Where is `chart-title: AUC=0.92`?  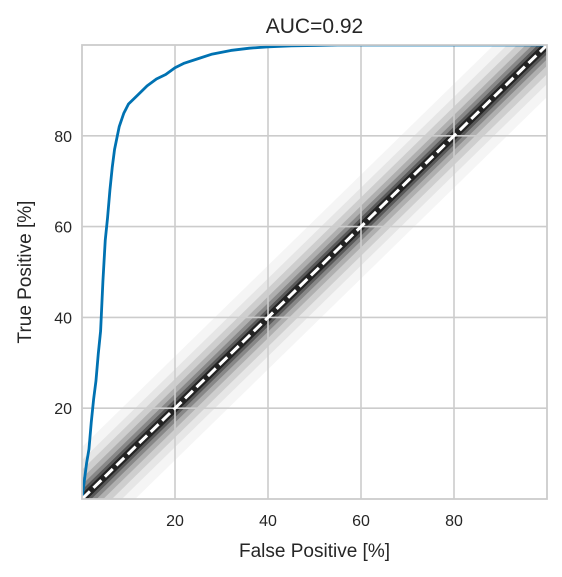 chart-title: AUC=0.92 is located at coordinates (314, 26).